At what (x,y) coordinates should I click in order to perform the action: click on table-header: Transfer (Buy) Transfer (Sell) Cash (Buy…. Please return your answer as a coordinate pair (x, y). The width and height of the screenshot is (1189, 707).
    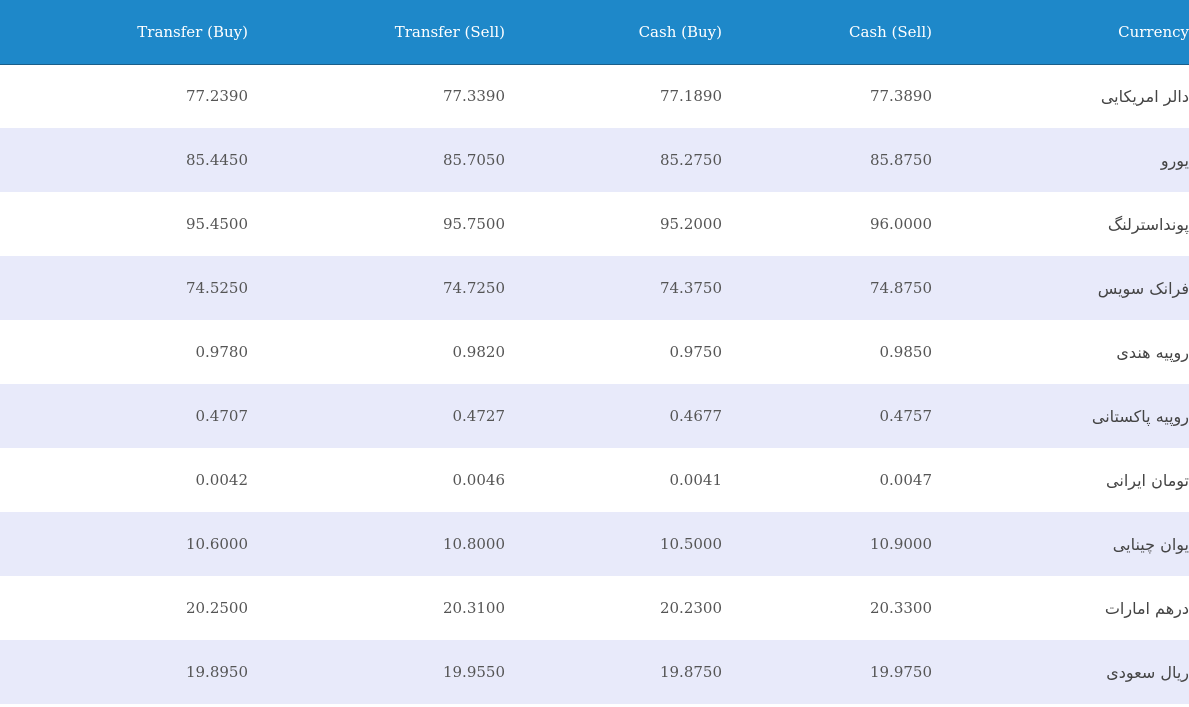
    Looking at the image, I should click on (594, 32).